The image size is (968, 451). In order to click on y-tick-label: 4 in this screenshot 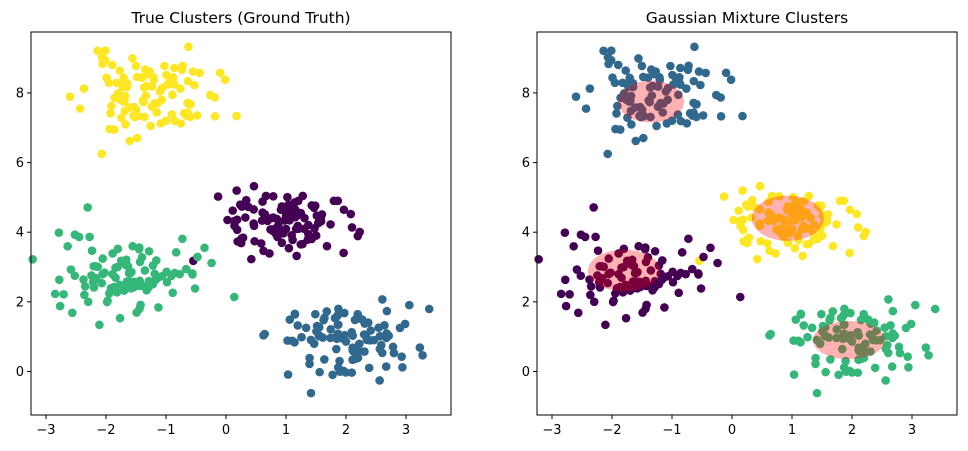, I will do `click(526, 233)`.